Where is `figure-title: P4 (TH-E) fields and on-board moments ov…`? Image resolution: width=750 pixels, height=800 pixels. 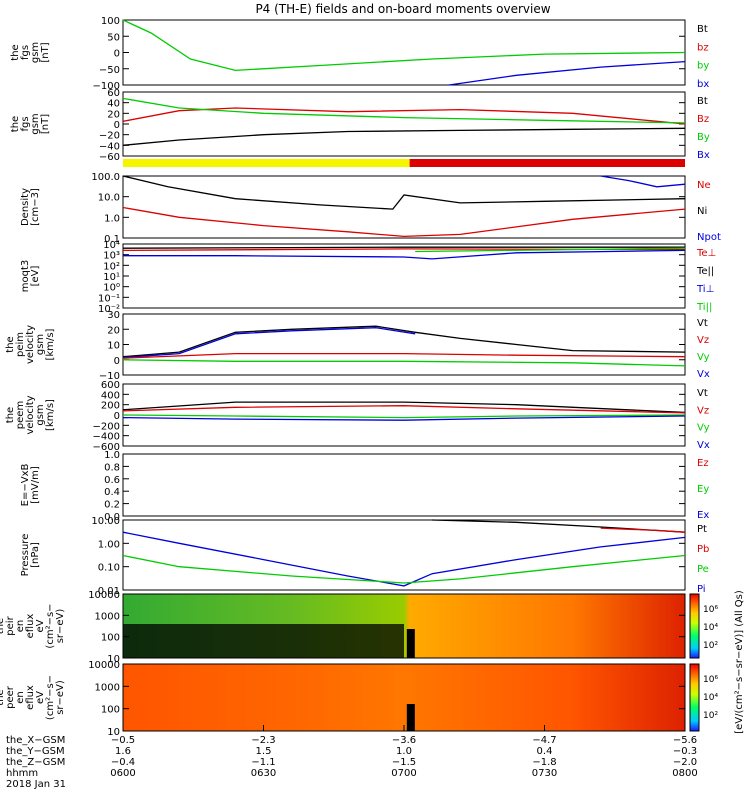 figure-title: P4 (TH-E) fields and on-board moments ov… is located at coordinates (402, 9).